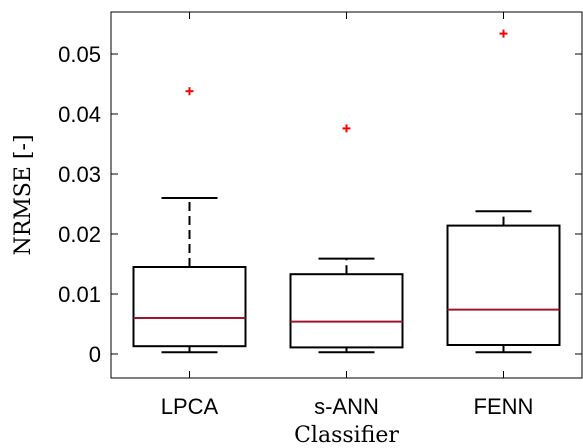 The height and width of the screenshot is (448, 583). I want to click on box-lpca, so click(189, 220).